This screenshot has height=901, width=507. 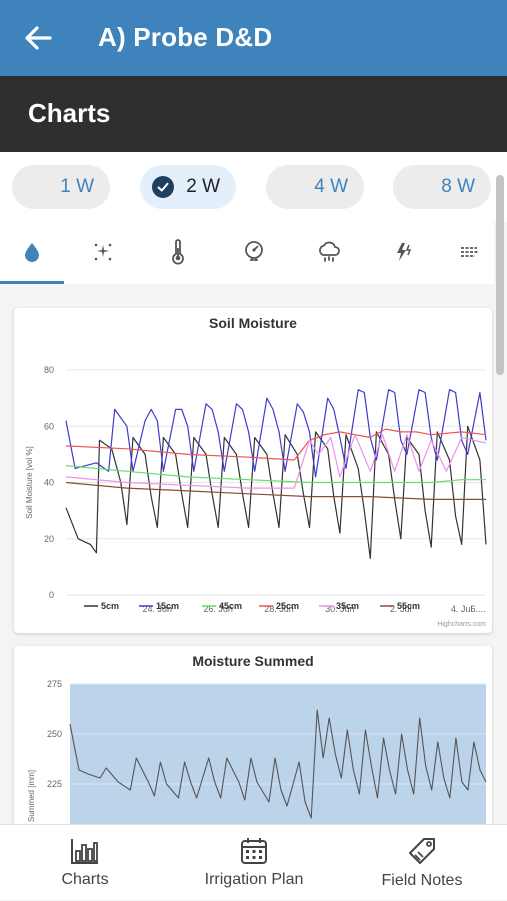 I want to click on nav-charts: Charts, so click(x=85, y=863).